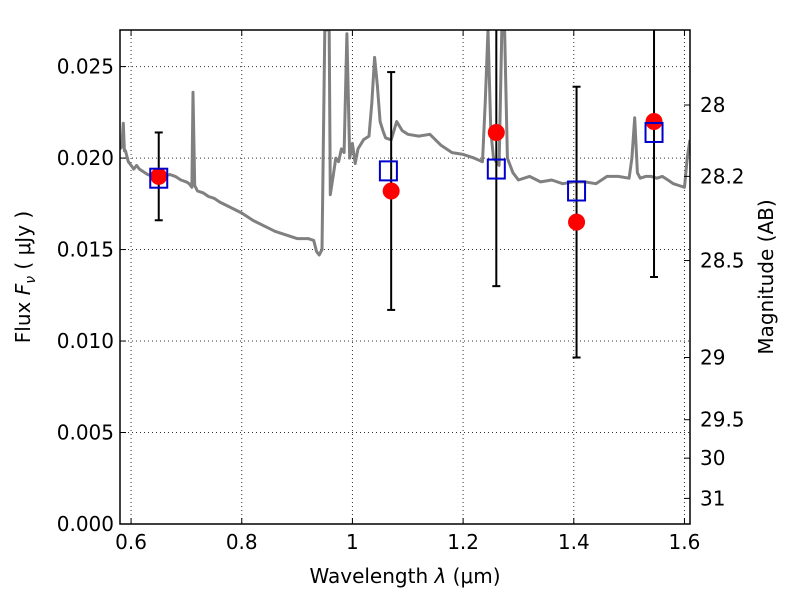  Describe the element at coordinates (91, 295) in the screenshot. I see `y-axis: 0.000 0.005 0.010 0.015 0.020 0.025` at that location.